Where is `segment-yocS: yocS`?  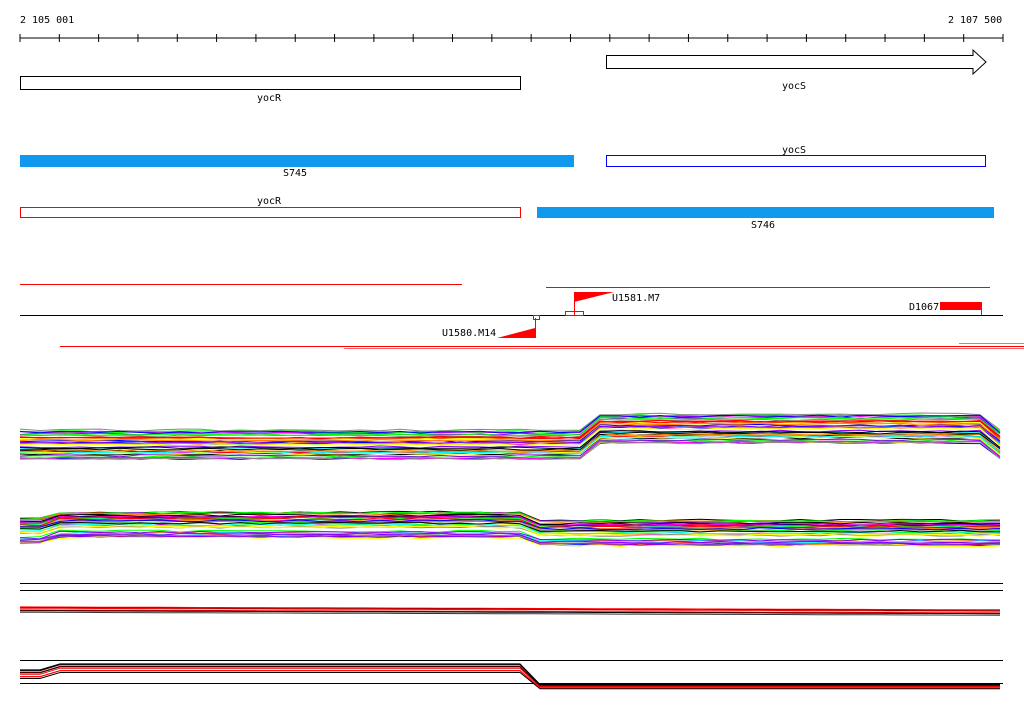 segment-yocS: yocS is located at coordinates (796, 156).